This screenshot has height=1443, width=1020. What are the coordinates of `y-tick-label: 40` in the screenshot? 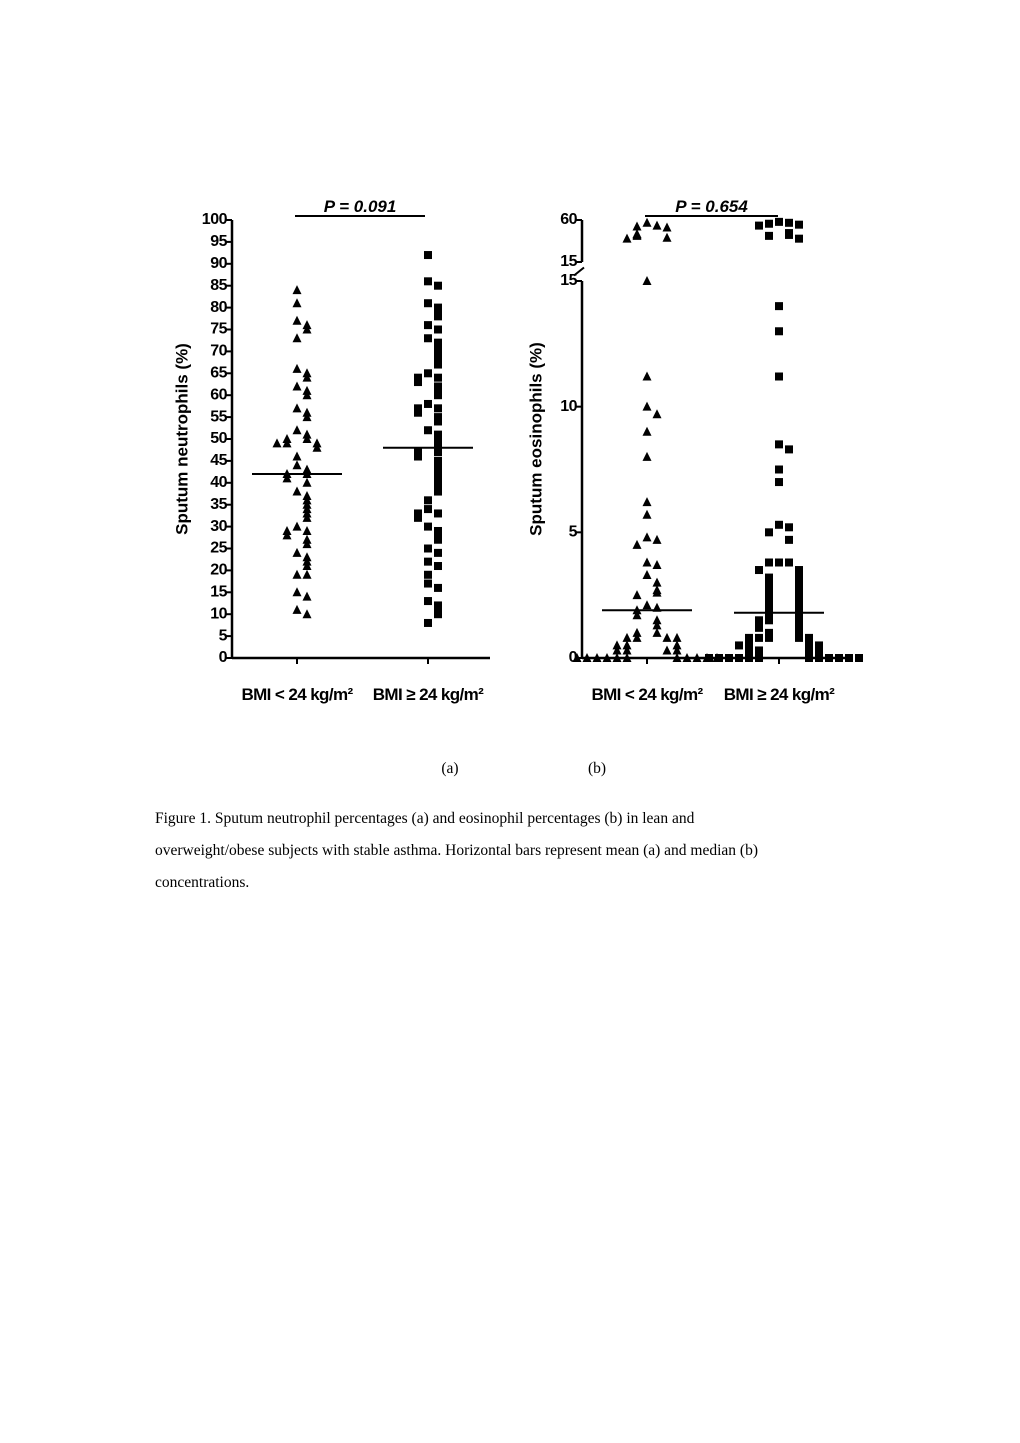 It's located at (218, 482).